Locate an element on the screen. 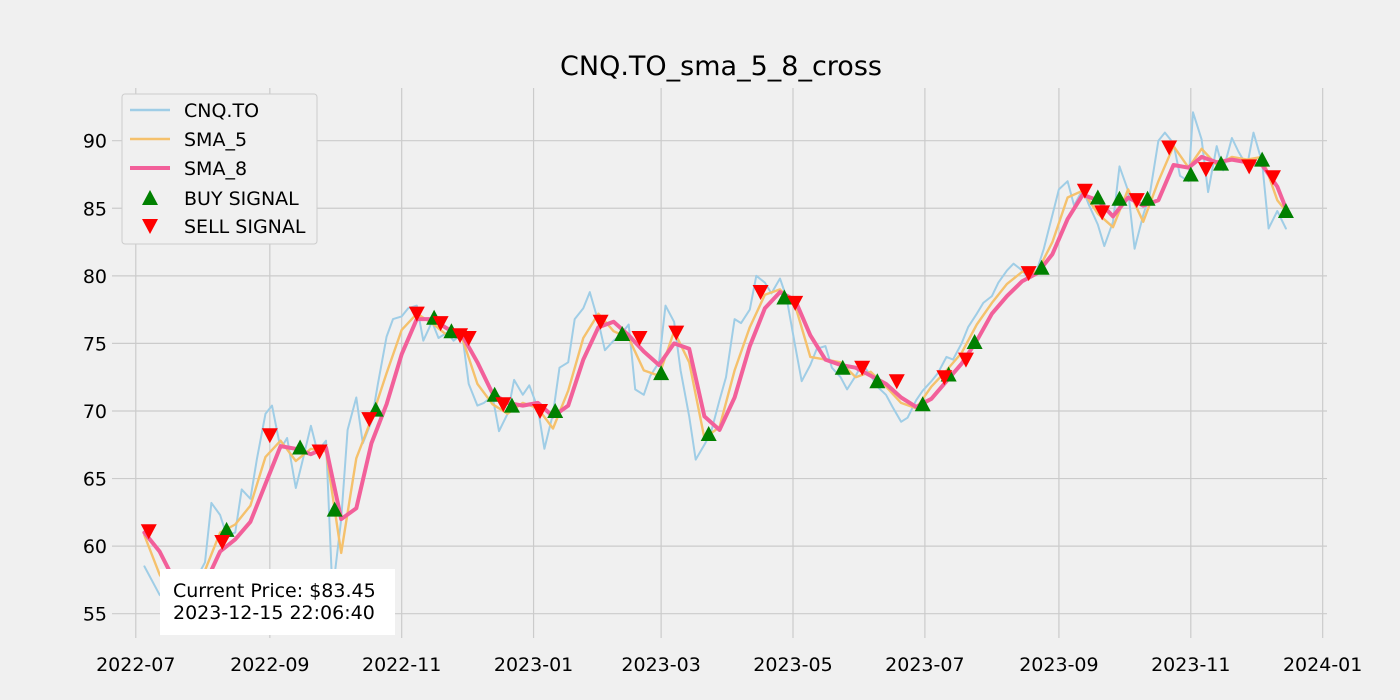  current-price-text: Current Price: $83.45 is located at coordinates (274, 591).